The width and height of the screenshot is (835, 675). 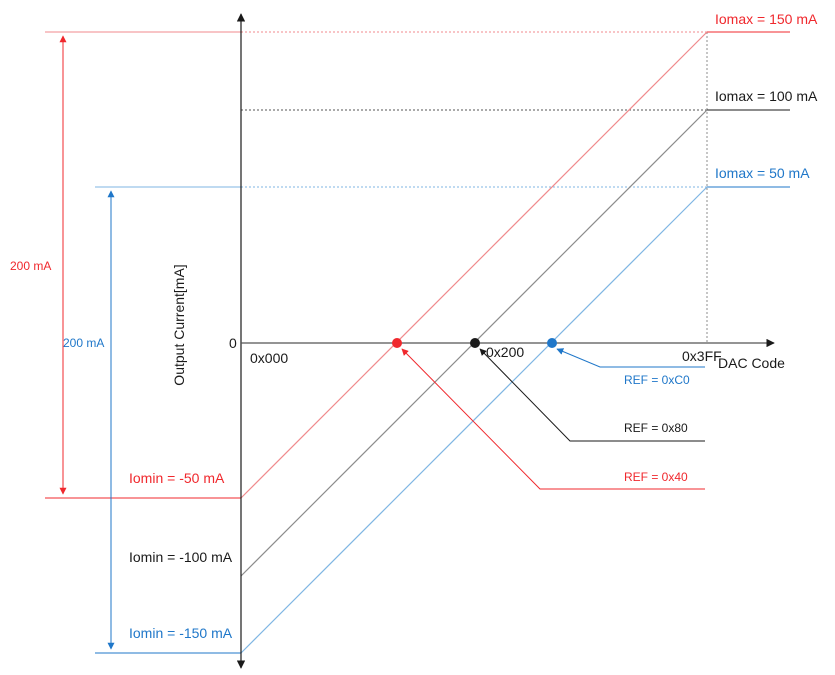 I want to click on black-ref-label: REF = 0x80, so click(x=656, y=428).